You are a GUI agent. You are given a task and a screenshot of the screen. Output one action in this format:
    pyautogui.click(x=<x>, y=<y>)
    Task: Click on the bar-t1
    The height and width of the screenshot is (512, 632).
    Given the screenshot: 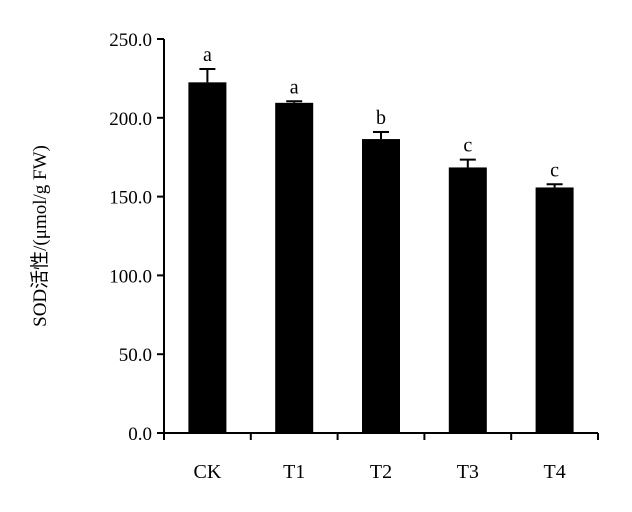 What is the action you would take?
    pyautogui.click(x=294, y=267)
    